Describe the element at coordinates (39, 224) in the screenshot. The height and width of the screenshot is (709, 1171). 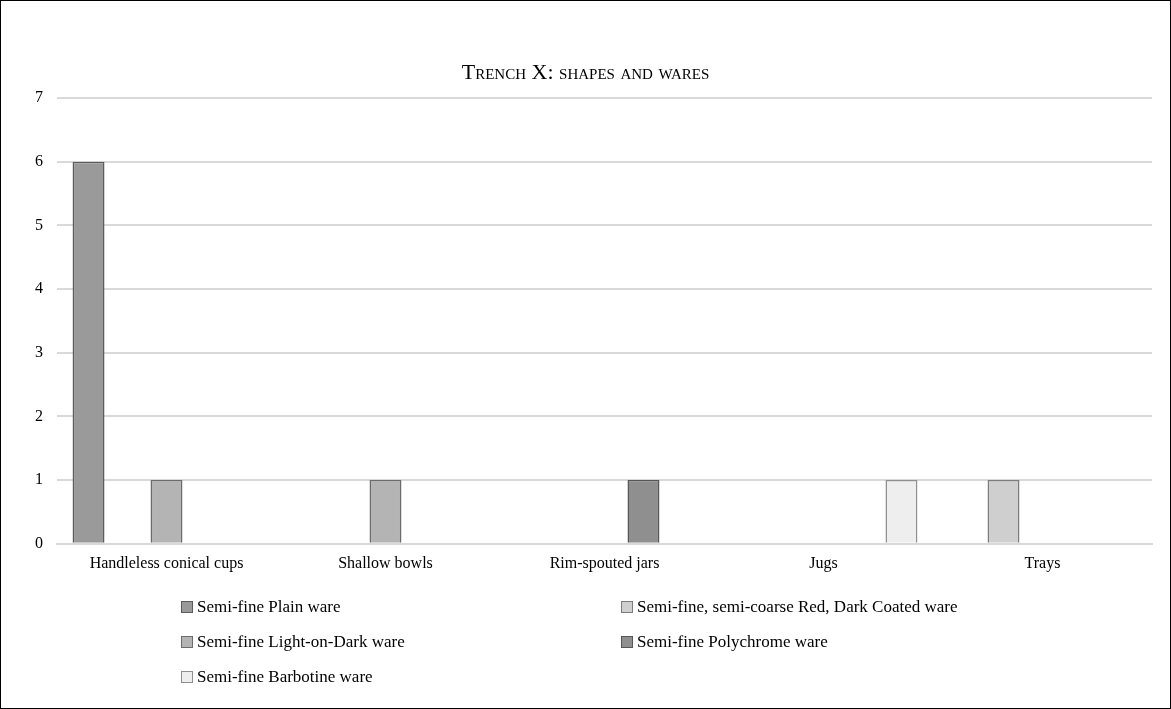
I see `y-tick-label: 5` at that location.